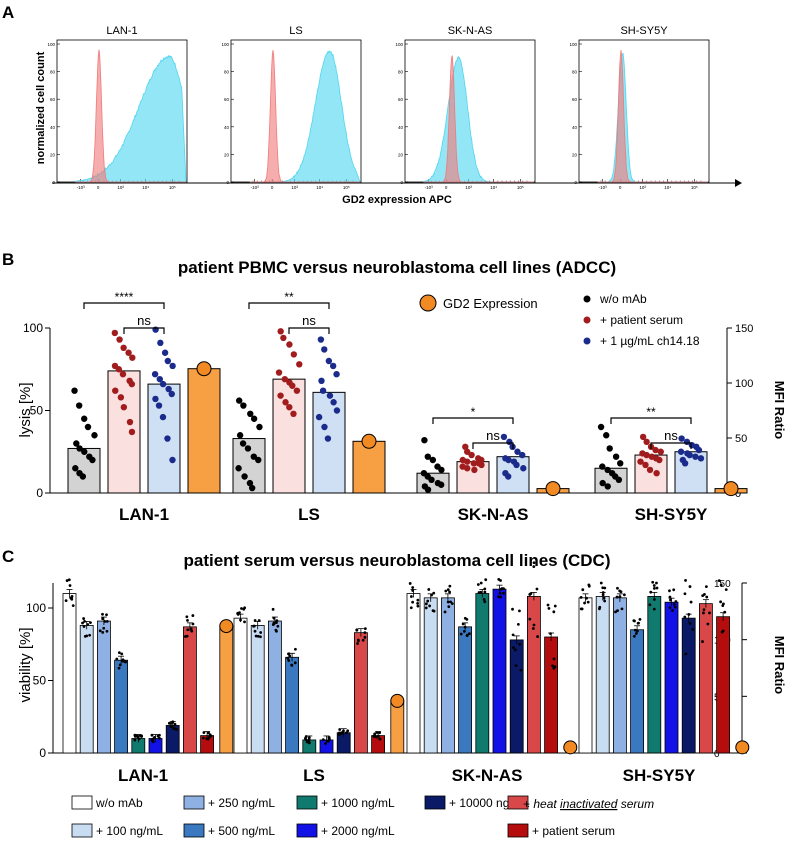  What do you see at coordinates (289, 297) in the screenshot?
I see `significance-label-upper: **` at bounding box center [289, 297].